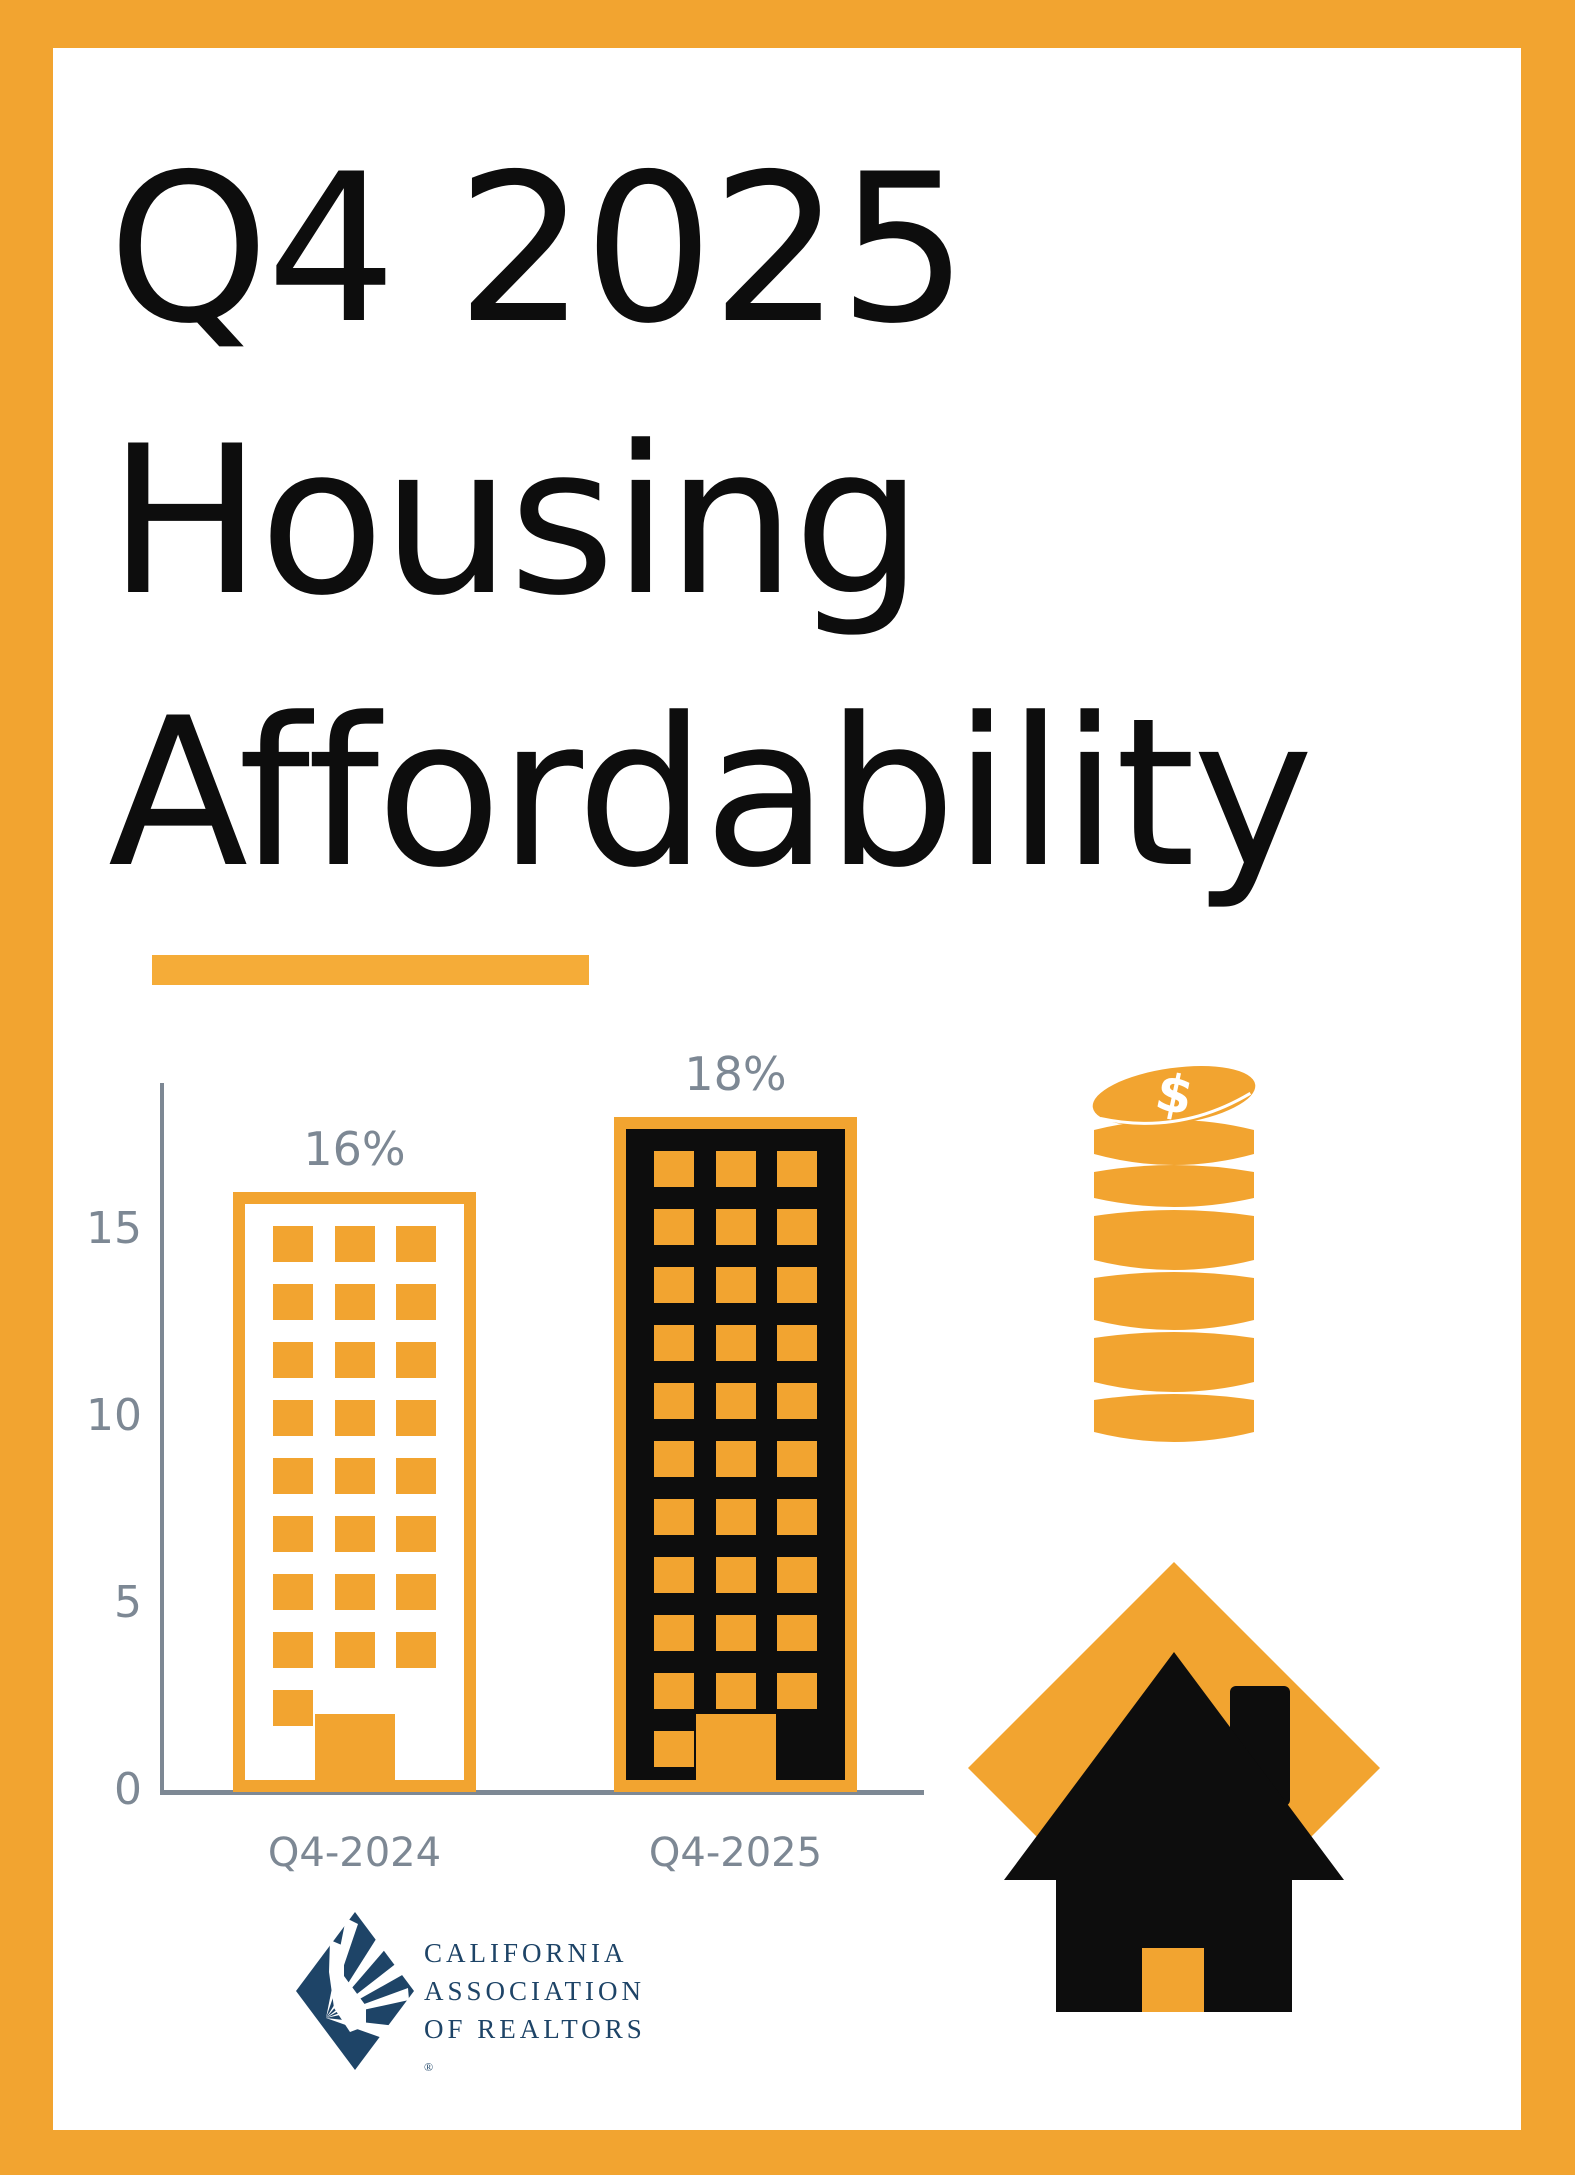 The width and height of the screenshot is (1575, 2175). Describe the element at coordinates (535, 2012) in the screenshot. I see `car-logo-text: CALIFORNIA ASSOCIATION OF REALTORS ®` at that location.